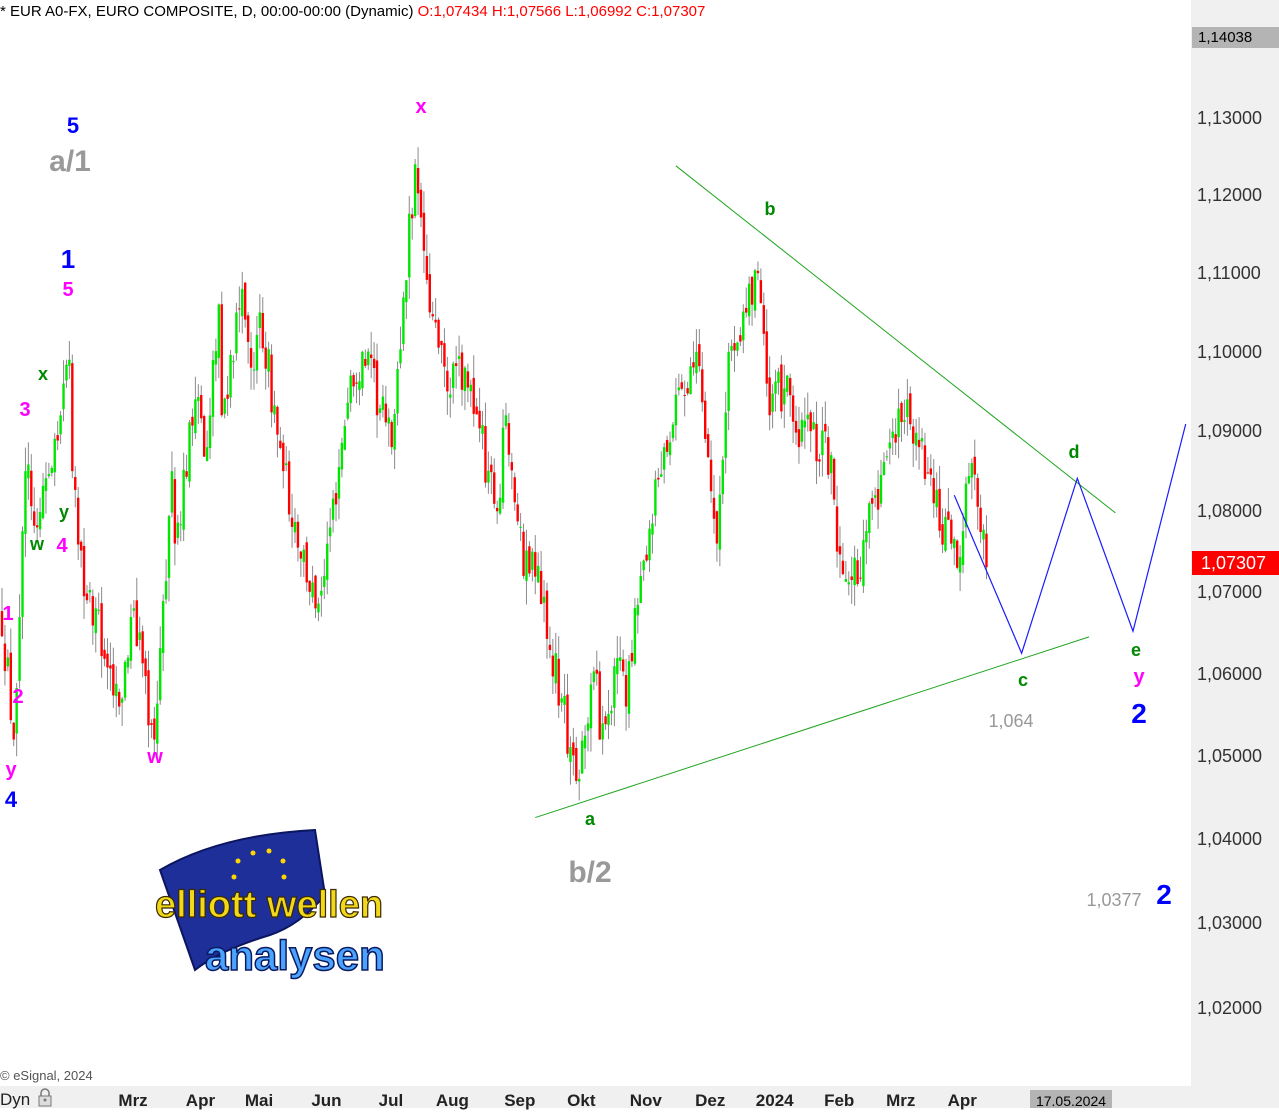 The image size is (1279, 1112). What do you see at coordinates (62, 546) in the screenshot?
I see `wave-label: 4` at bounding box center [62, 546].